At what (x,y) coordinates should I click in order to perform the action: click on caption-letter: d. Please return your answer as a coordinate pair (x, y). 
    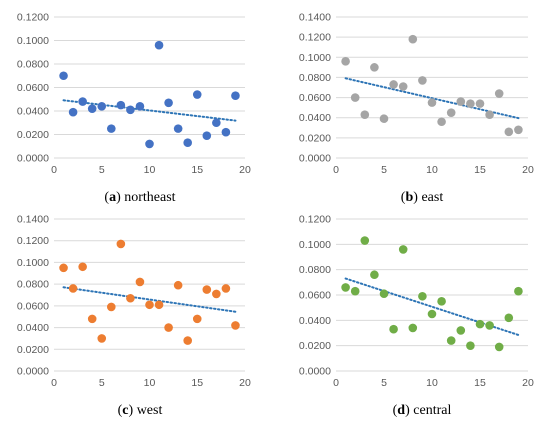
    Looking at the image, I should click on (401, 410).